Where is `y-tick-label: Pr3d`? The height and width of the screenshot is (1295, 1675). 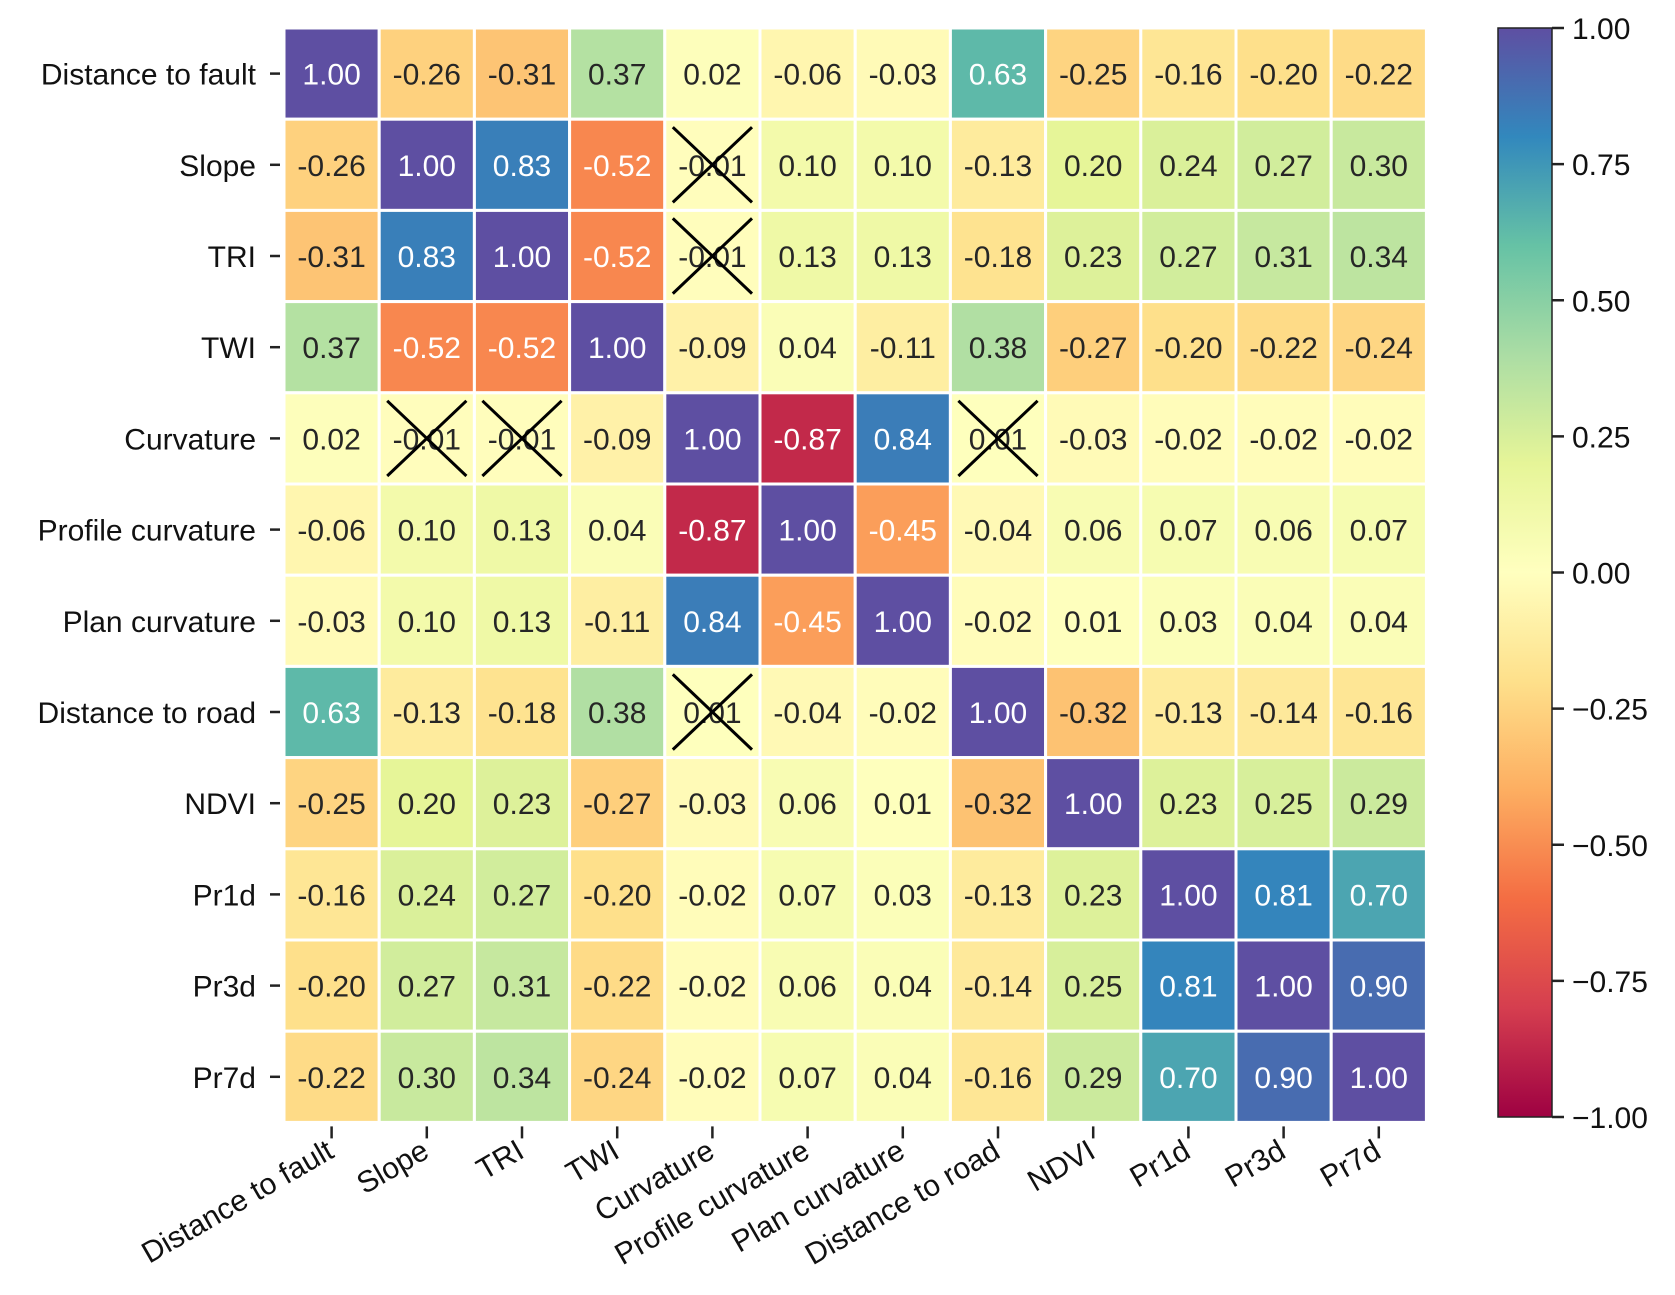
y-tick-label: Pr3d is located at coordinates (224, 987).